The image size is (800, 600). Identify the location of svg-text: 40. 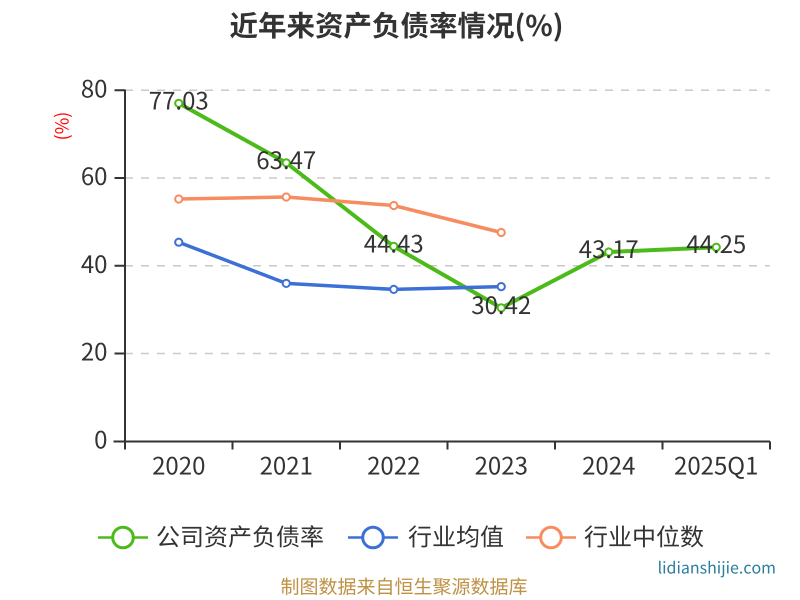
(94, 262).